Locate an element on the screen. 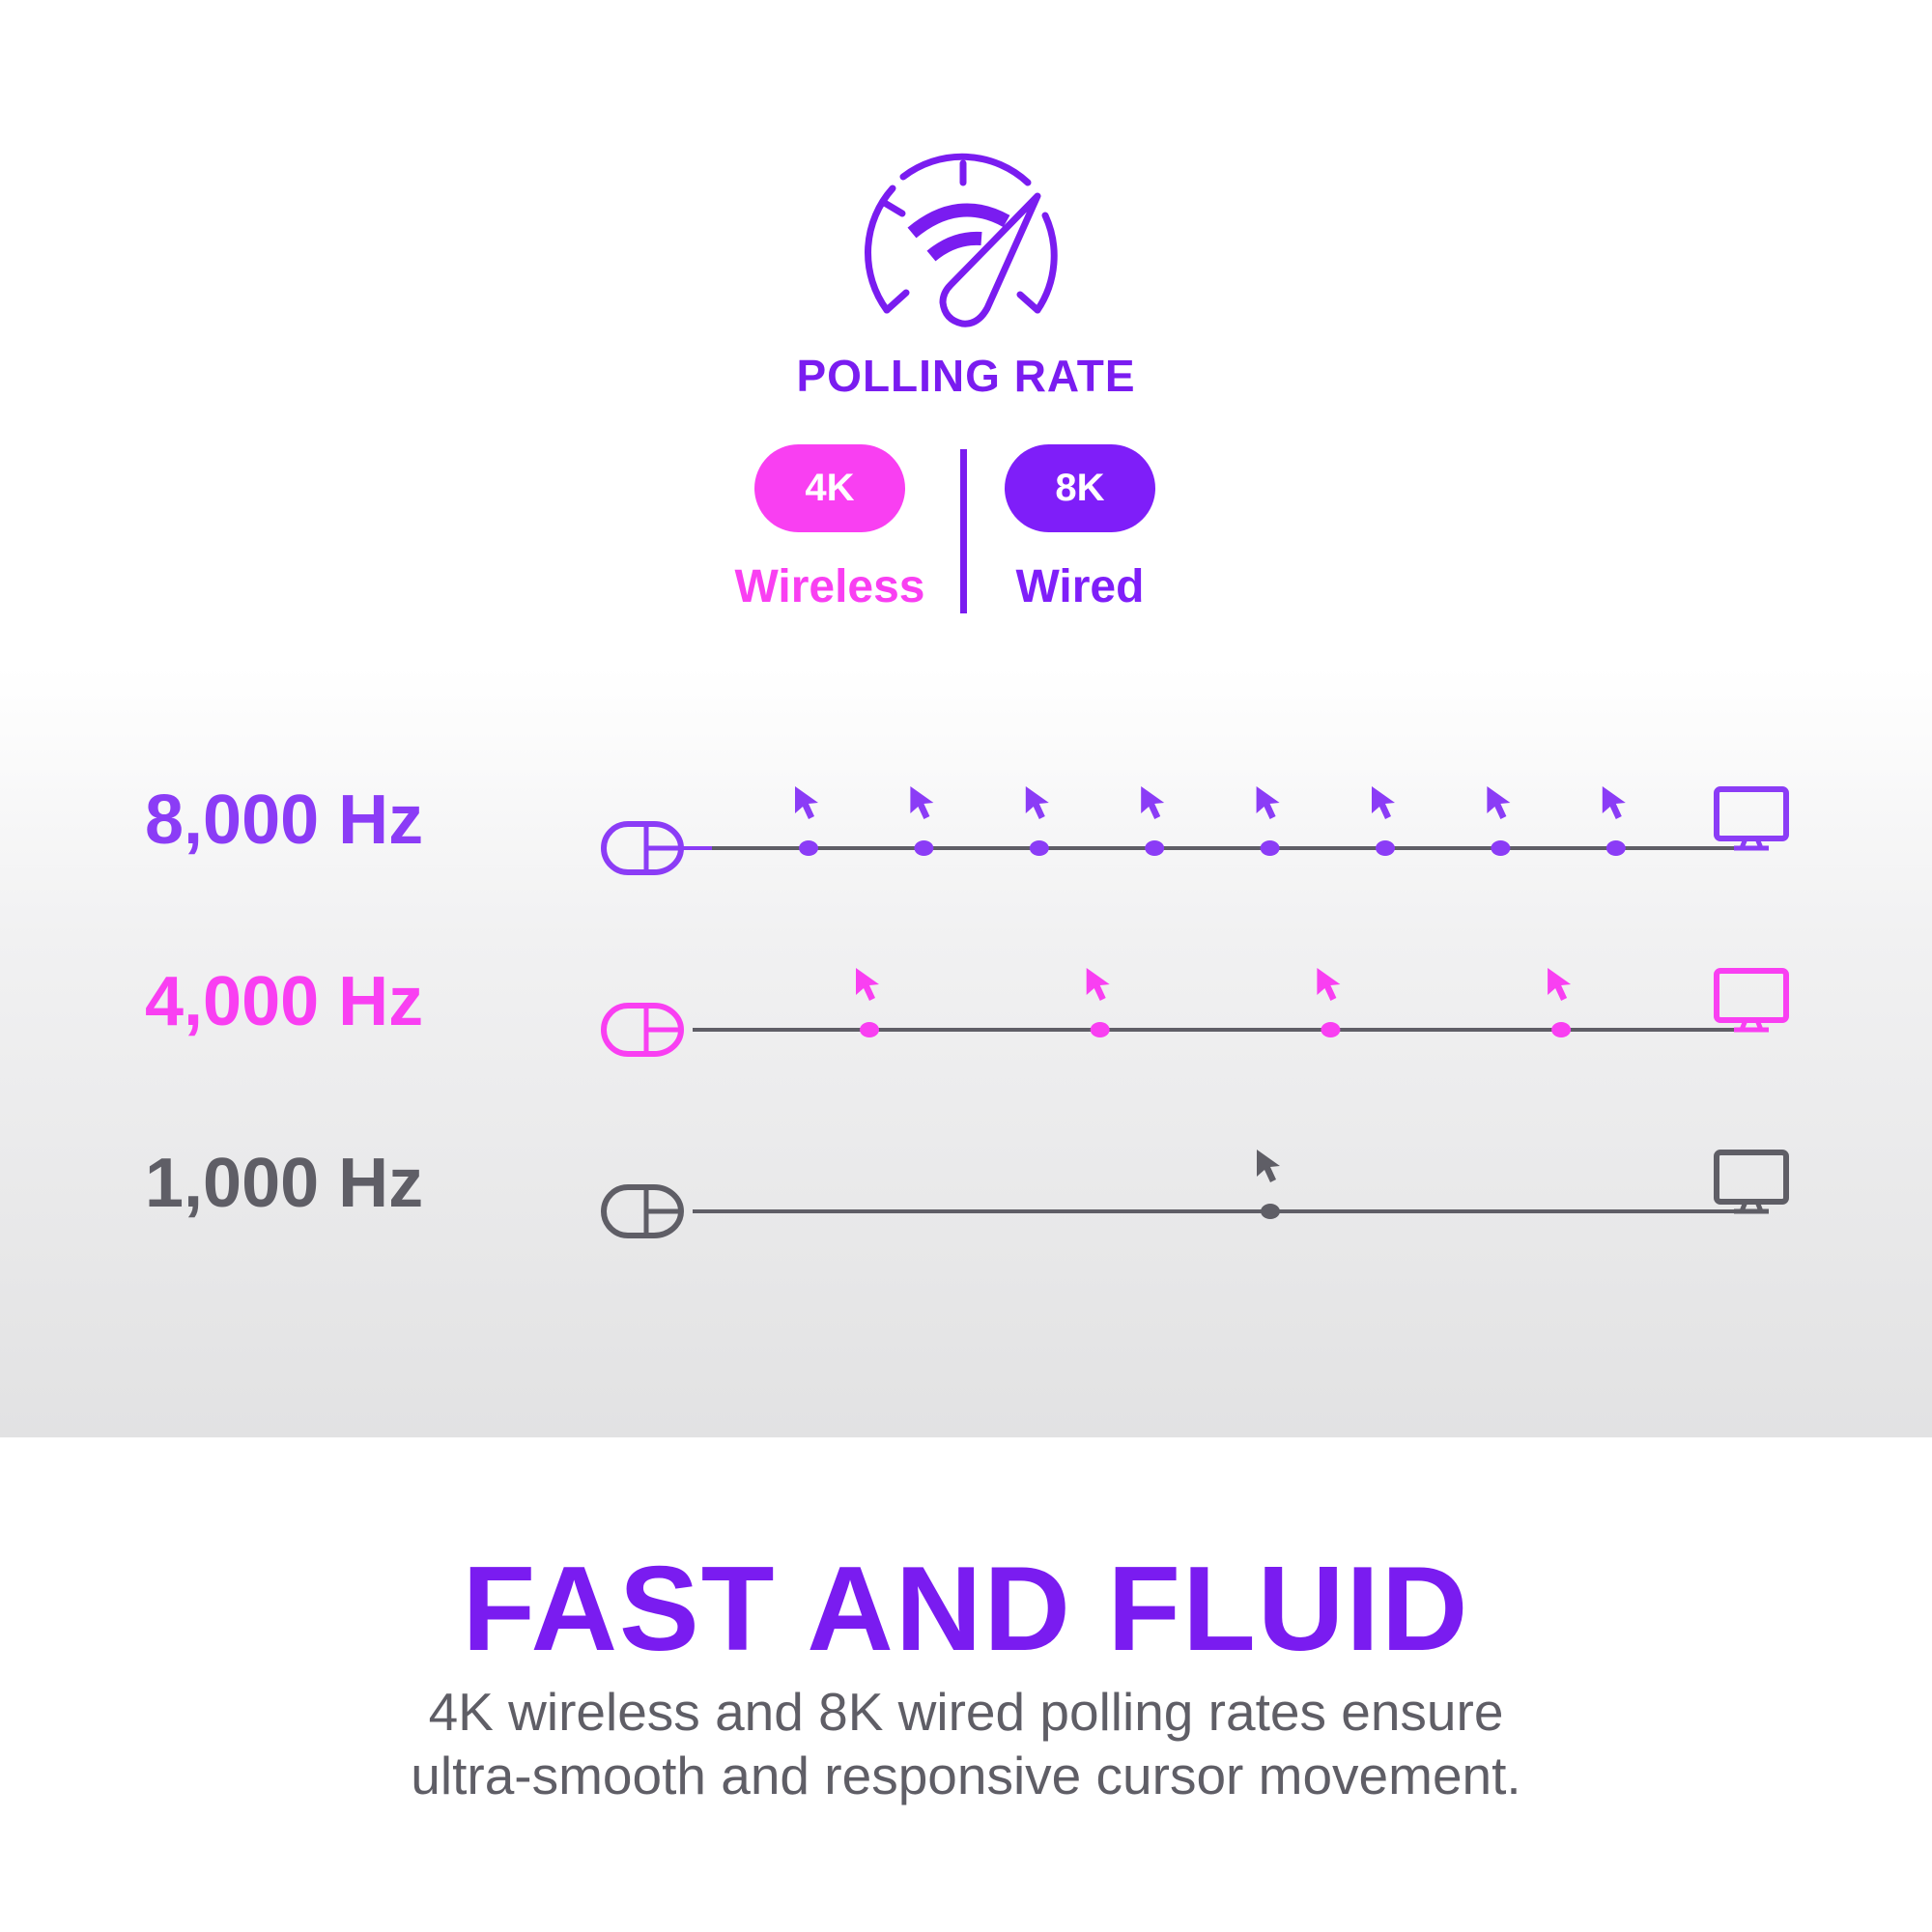  label-wireless: Wireless is located at coordinates (829, 586).